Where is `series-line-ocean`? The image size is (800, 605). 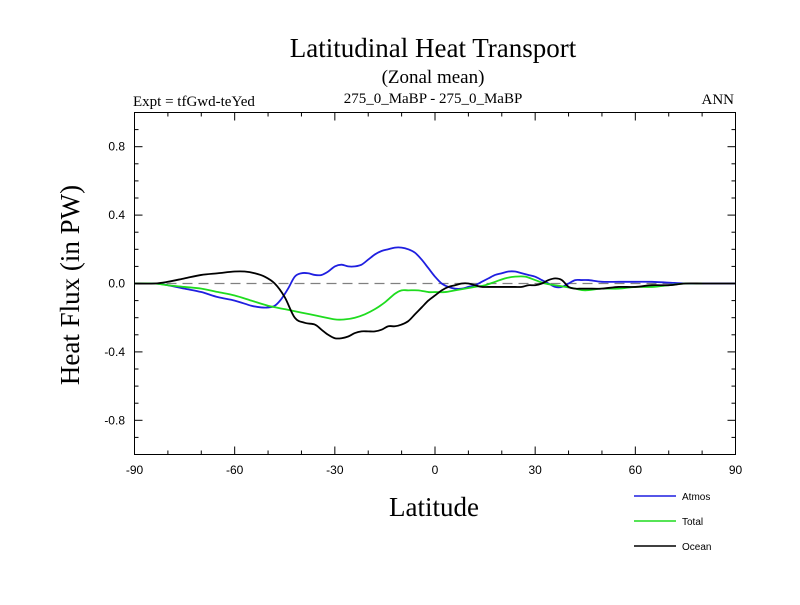 series-line-ocean is located at coordinates (435, 305).